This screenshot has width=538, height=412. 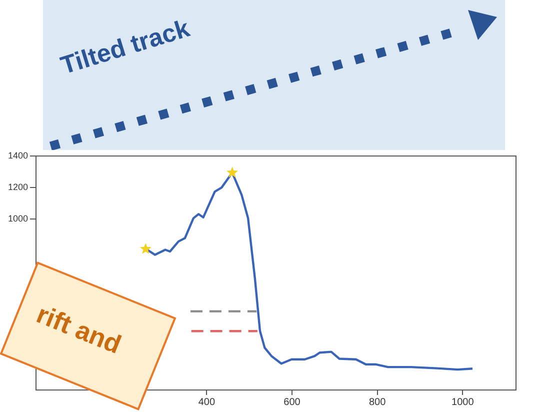 What do you see at coordinates (377, 402) in the screenshot?
I see `x-tick-label: 800` at bounding box center [377, 402].